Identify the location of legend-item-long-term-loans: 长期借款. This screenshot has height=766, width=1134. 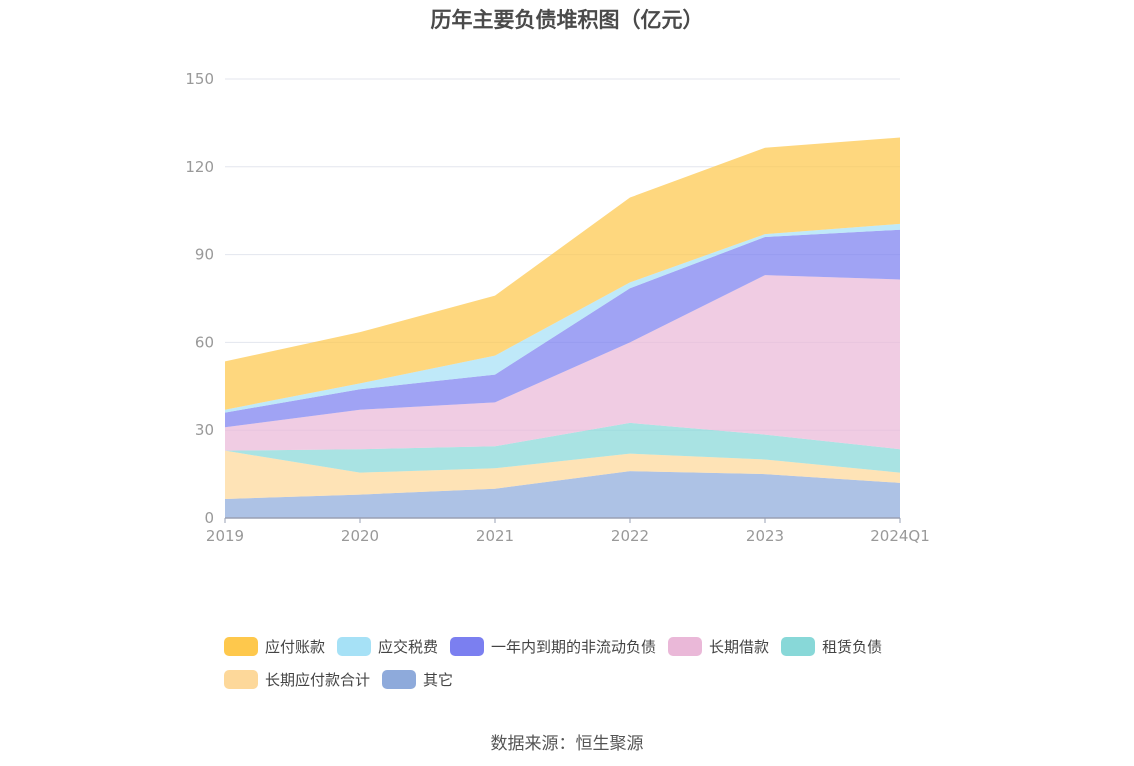
(718, 646).